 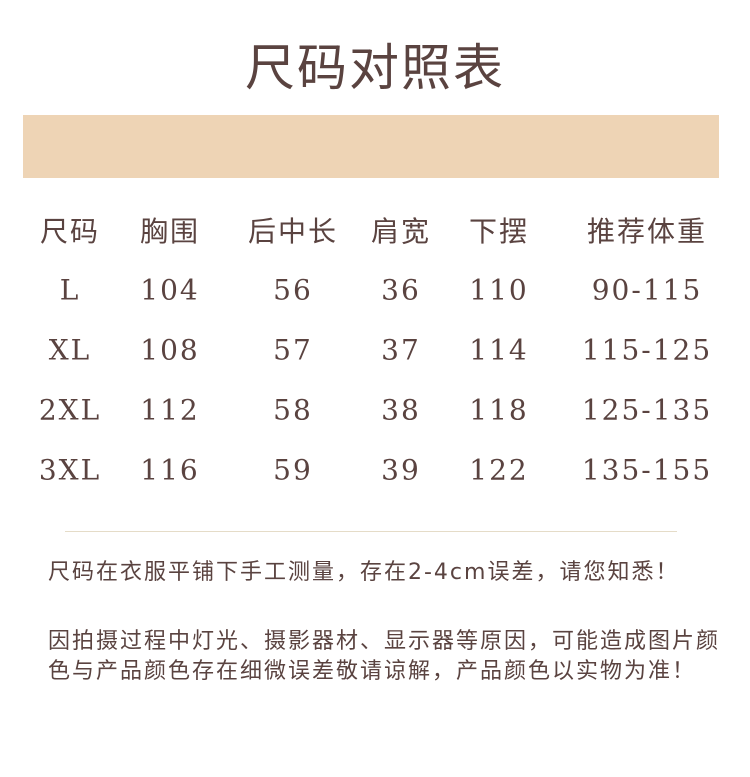 I want to click on table-cell: 108, so click(x=170, y=350).